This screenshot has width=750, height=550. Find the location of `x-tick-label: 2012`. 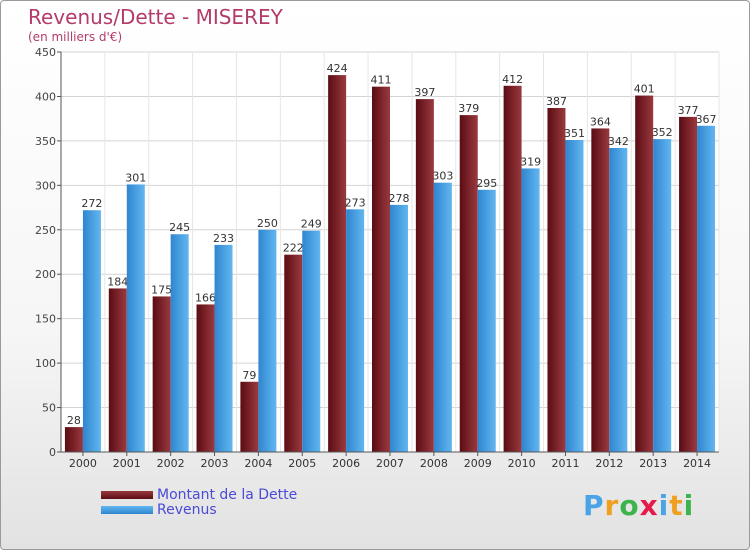

x-tick-label: 2012 is located at coordinates (609, 463).